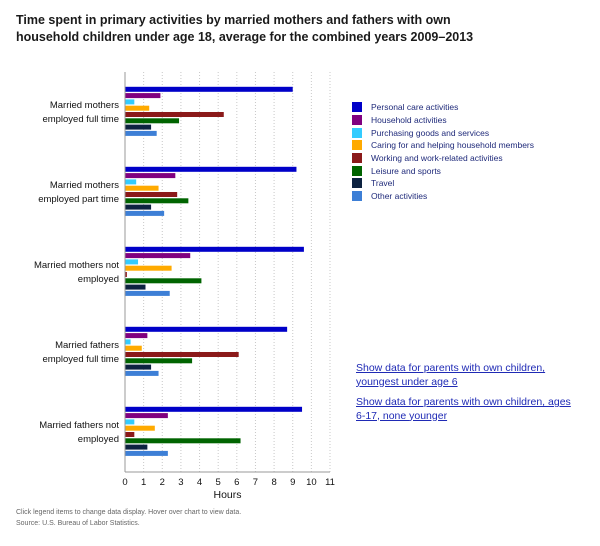 The image size is (600, 546). I want to click on legend-label: Other activities, so click(399, 196).